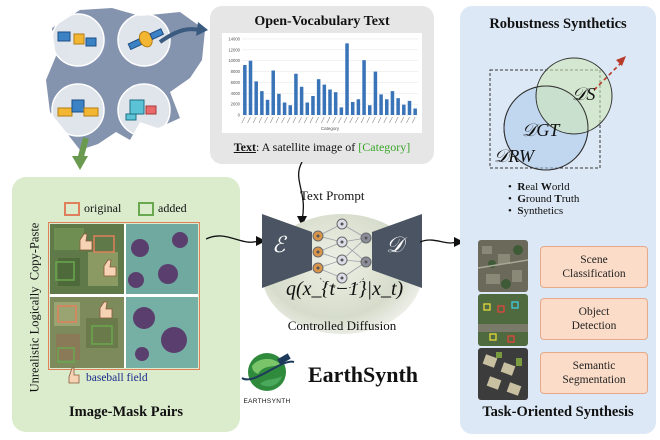  What do you see at coordinates (363, 374) in the screenshot?
I see `earthsynth-name: EarthSynth` at bounding box center [363, 374].